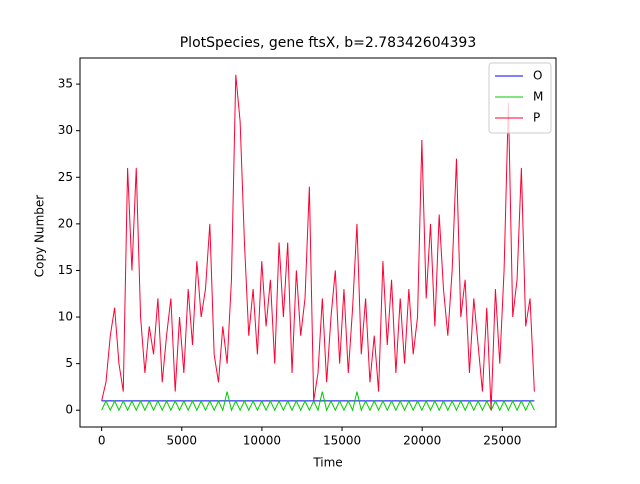 This screenshot has height=484, width=640. Describe the element at coordinates (318, 401) in the screenshot. I see `series-line` at that location.